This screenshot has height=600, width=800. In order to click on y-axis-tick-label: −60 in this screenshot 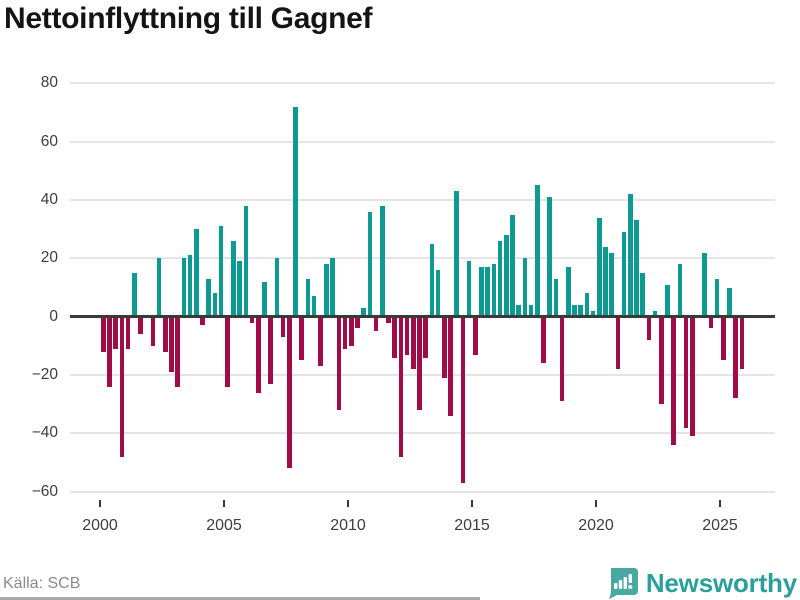, I will do `click(44, 491)`.